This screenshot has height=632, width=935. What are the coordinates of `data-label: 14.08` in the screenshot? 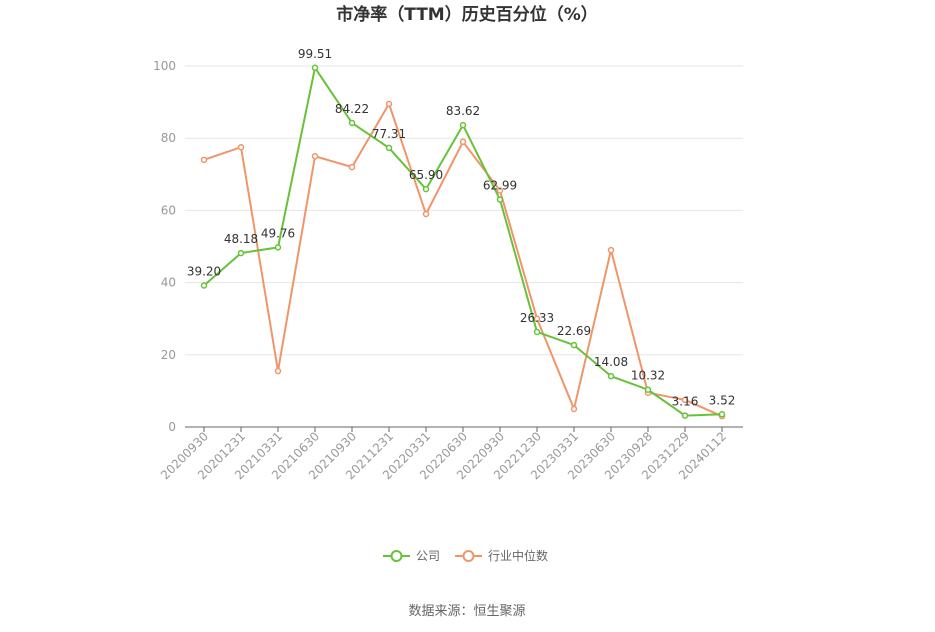 It's located at (611, 362).